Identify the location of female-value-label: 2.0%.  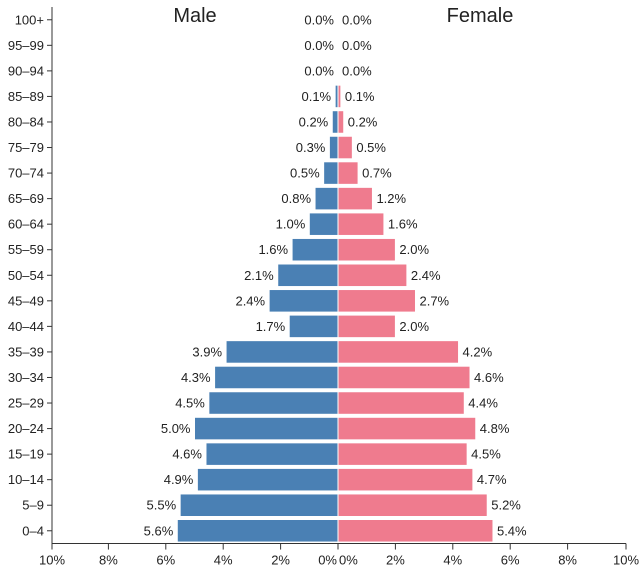
(414, 326).